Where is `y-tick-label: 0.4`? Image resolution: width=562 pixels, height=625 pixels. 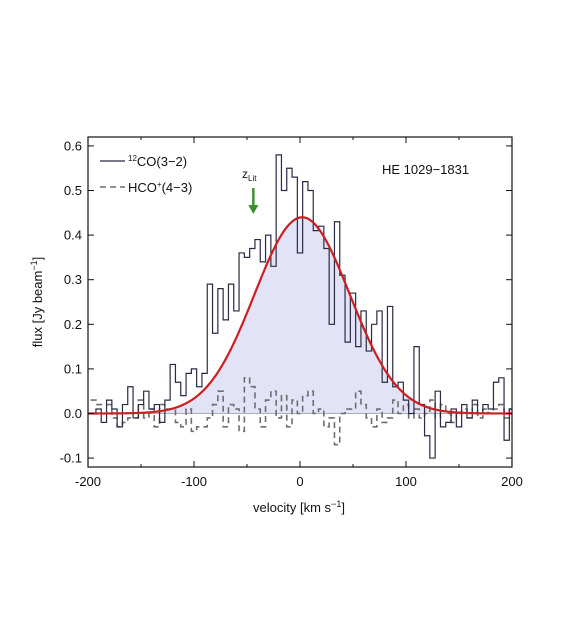 y-tick-label: 0.4 is located at coordinates (73, 235).